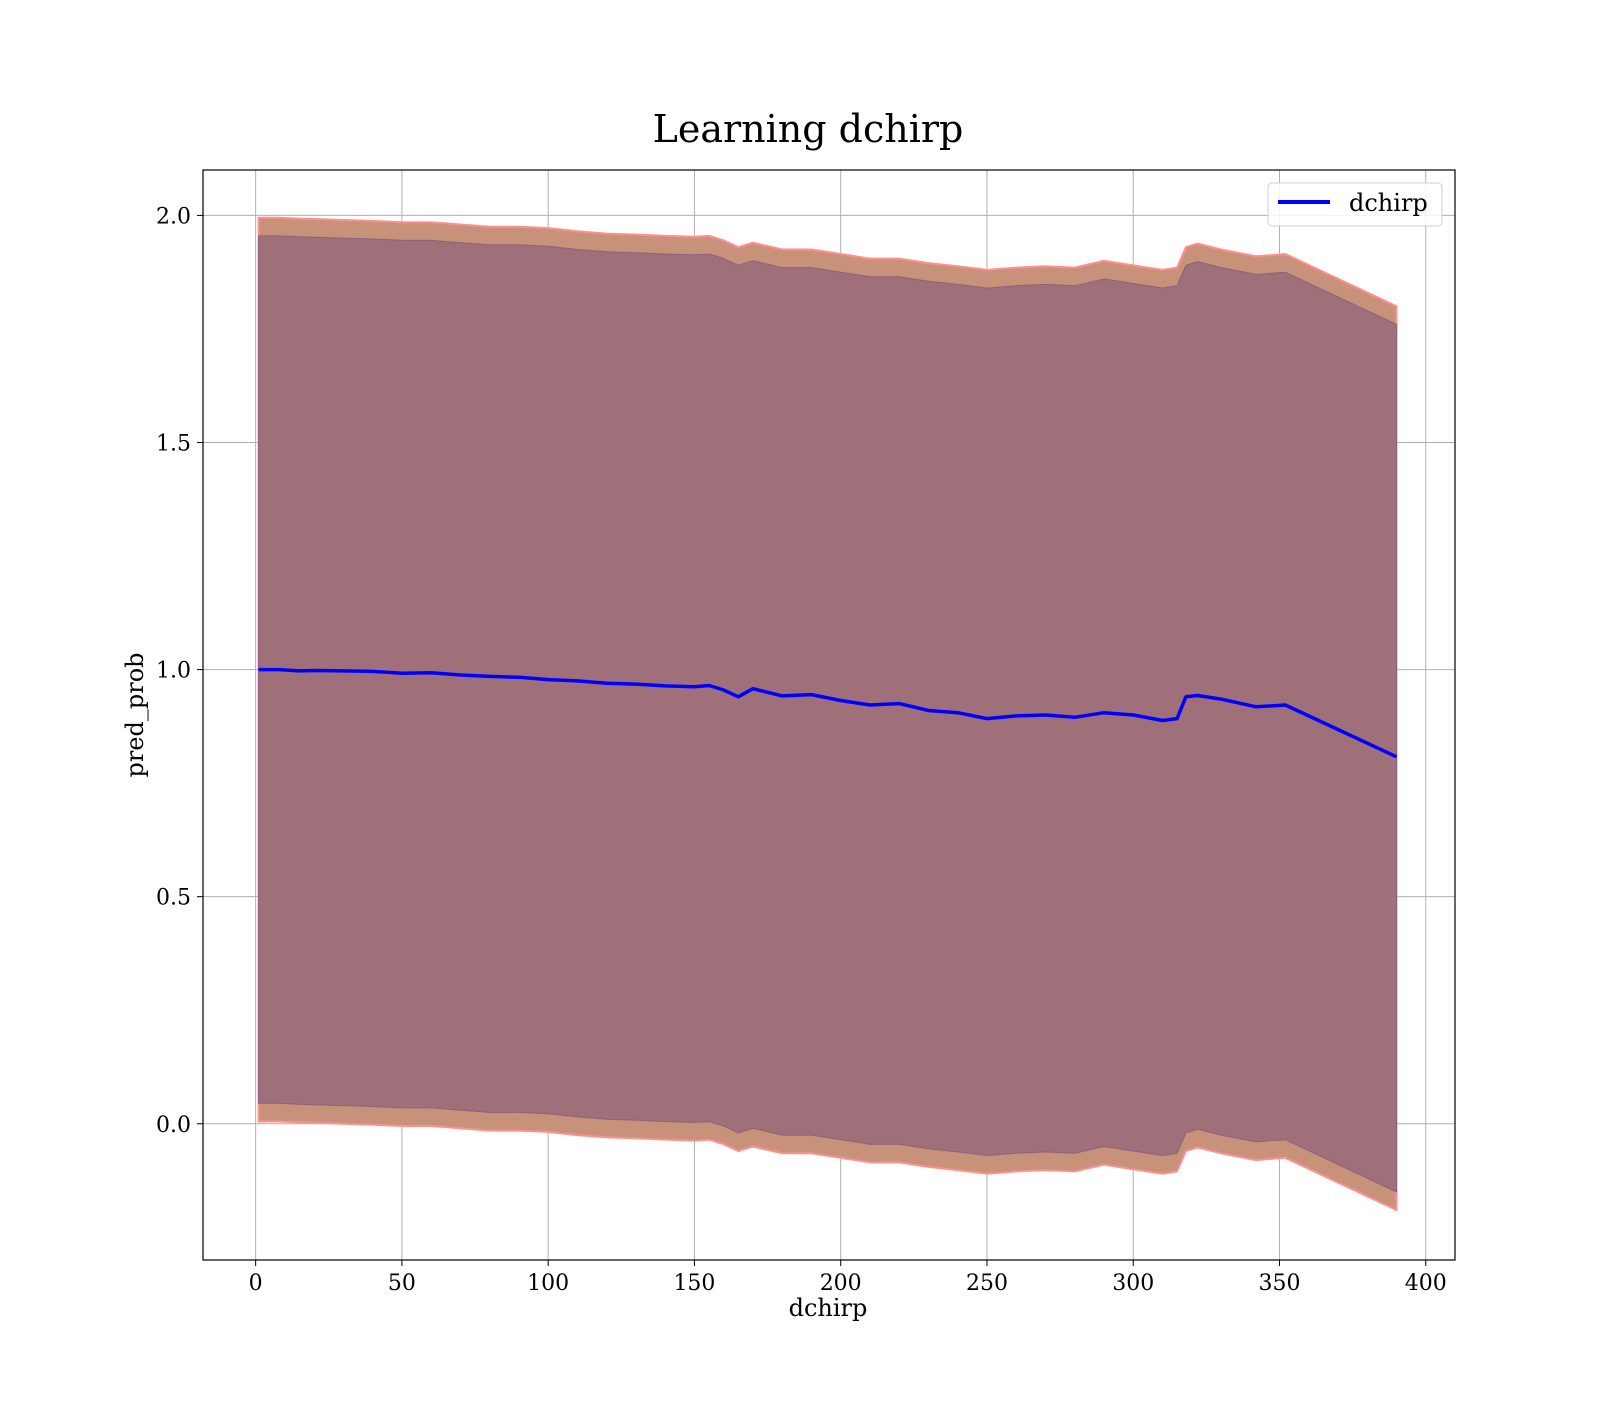 This screenshot has width=1600, height=1405. Describe the element at coordinates (173, 671) in the screenshot. I see `y-tick-label: 1.0` at that location.